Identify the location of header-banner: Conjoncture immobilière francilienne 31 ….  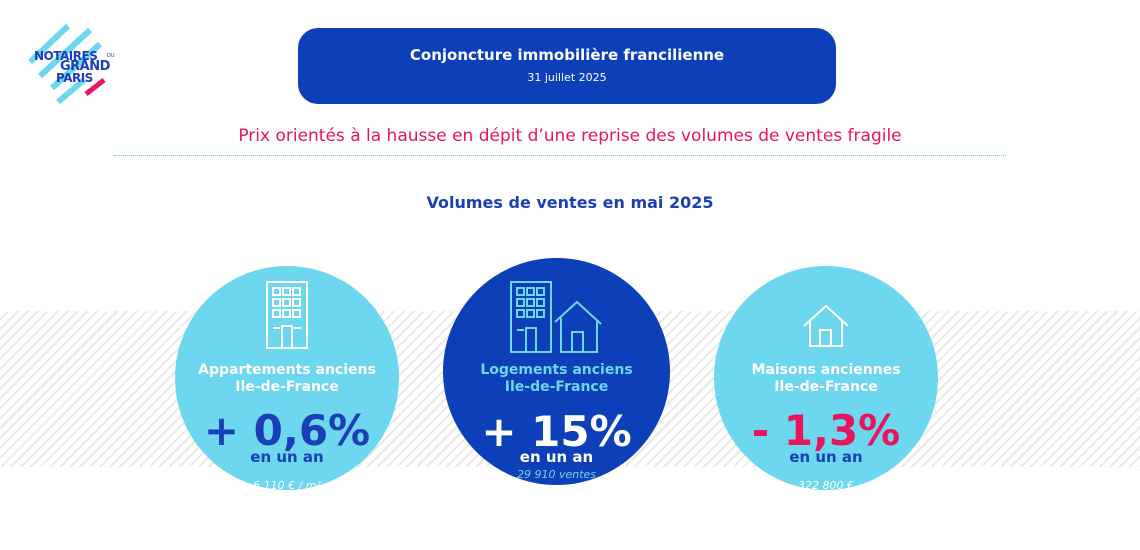
(567, 66).